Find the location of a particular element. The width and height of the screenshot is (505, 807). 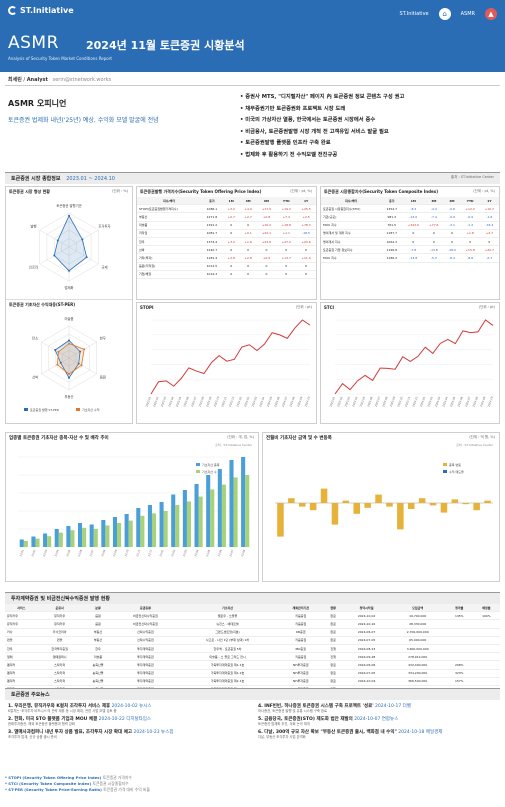

table-cell: 145% is located at coordinates (459, 616).